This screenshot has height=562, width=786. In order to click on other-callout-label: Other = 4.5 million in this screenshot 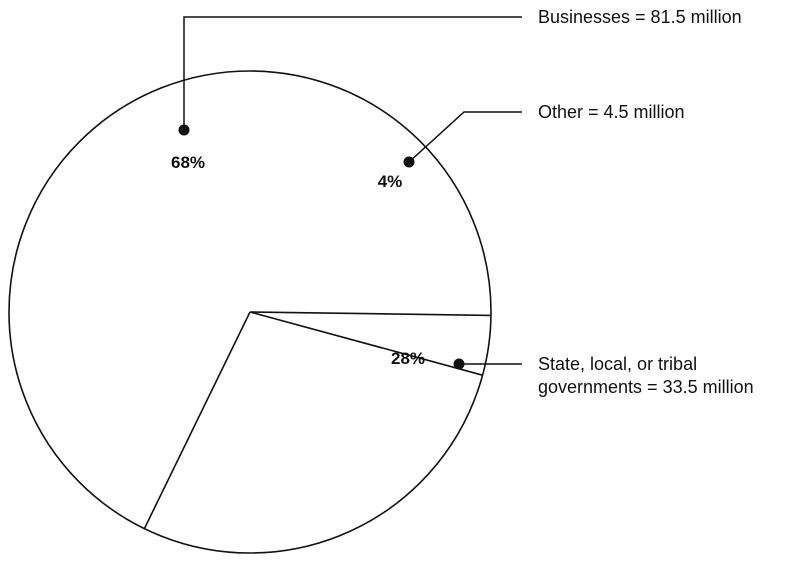, I will do `click(611, 112)`.